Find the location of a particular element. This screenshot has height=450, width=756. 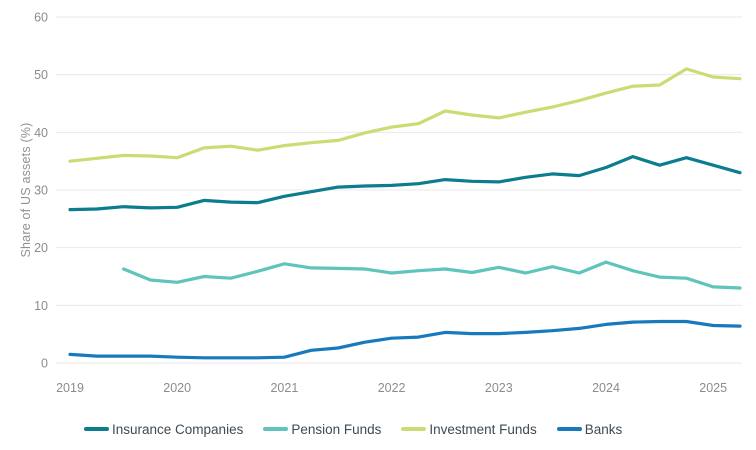

x-tick-label: 2020 is located at coordinates (177, 388).